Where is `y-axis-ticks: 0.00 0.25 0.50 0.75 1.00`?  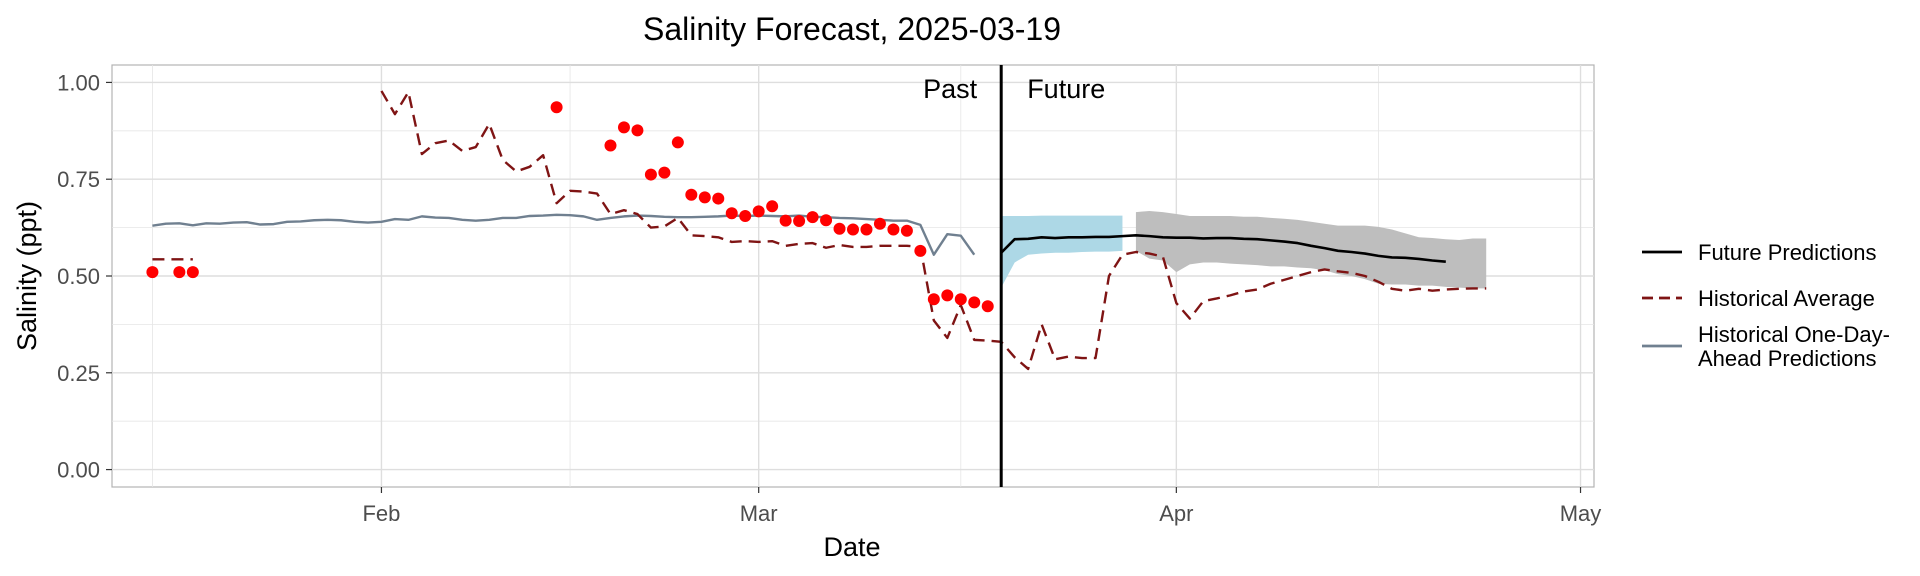
y-axis-ticks: 0.00 0.25 0.50 0.75 1.00 is located at coordinates (84, 276).